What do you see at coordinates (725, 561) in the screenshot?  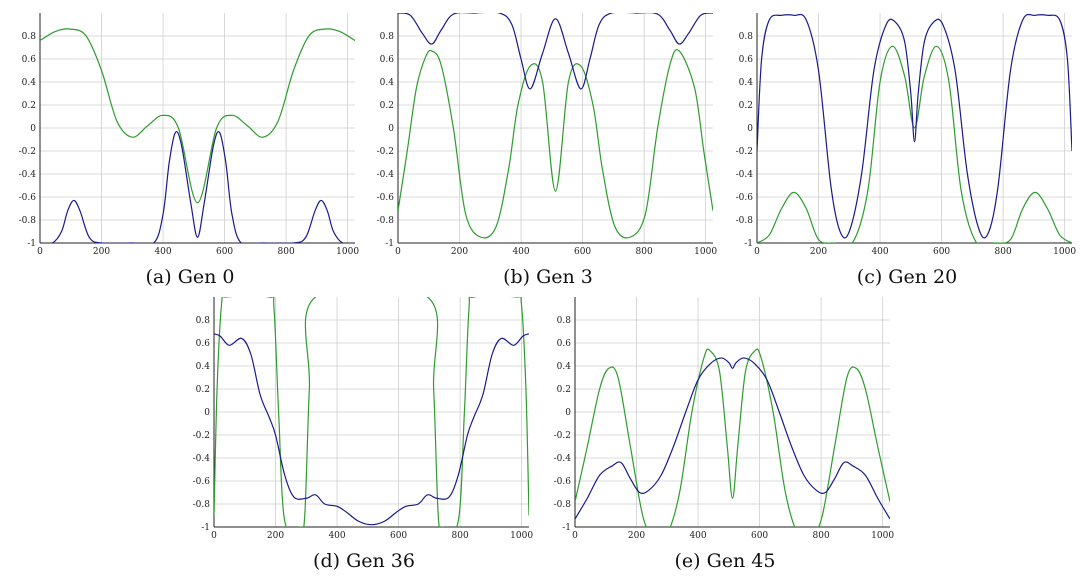 I see `caption-e: (e) Gen 45` at bounding box center [725, 561].